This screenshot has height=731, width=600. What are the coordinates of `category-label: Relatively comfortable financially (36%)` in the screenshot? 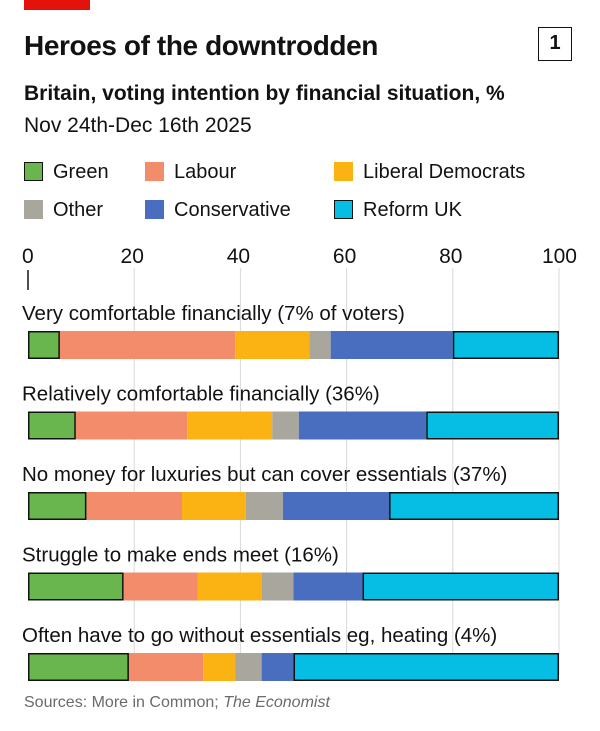 It's located at (201, 394).